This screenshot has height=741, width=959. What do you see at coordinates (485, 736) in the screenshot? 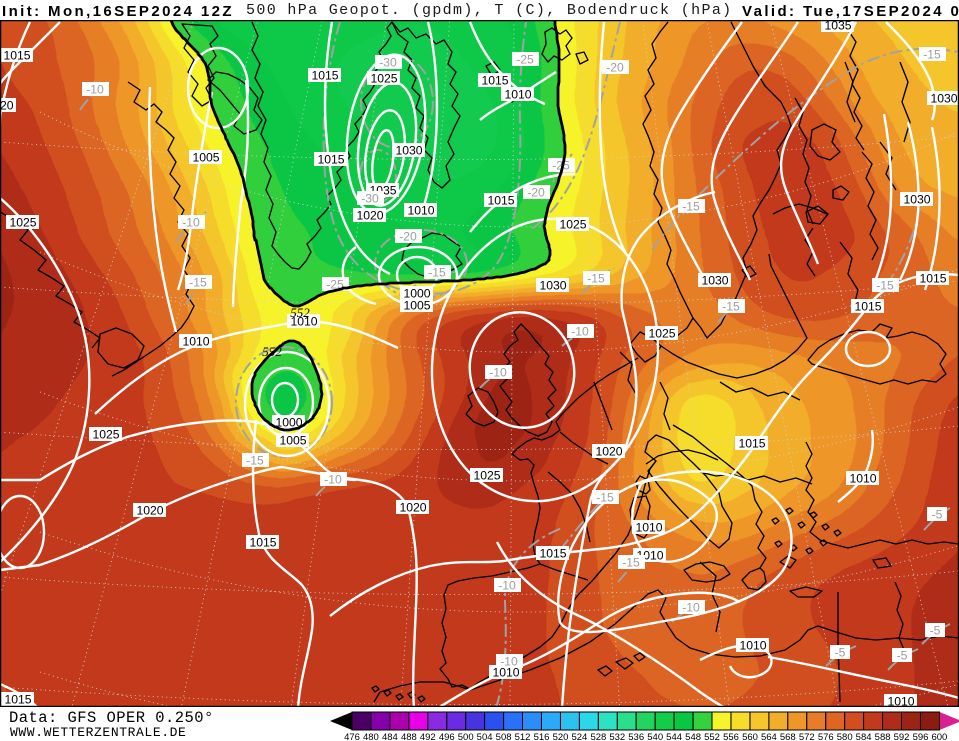
I see `svg-text: 504` at bounding box center [485, 736].